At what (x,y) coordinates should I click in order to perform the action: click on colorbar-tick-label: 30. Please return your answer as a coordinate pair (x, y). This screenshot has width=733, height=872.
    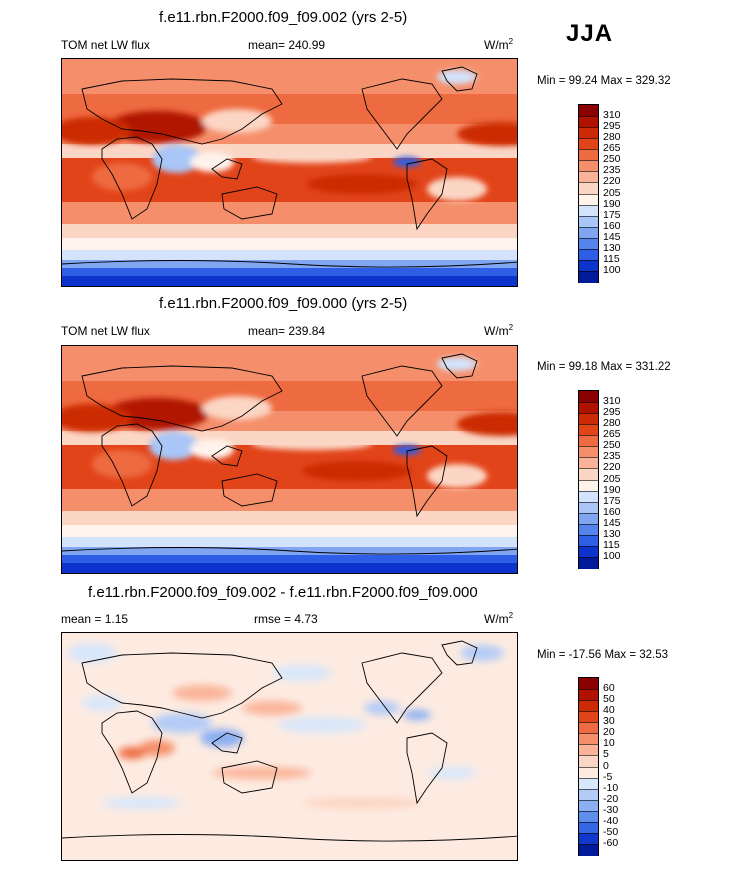
    Looking at the image, I should click on (609, 721).